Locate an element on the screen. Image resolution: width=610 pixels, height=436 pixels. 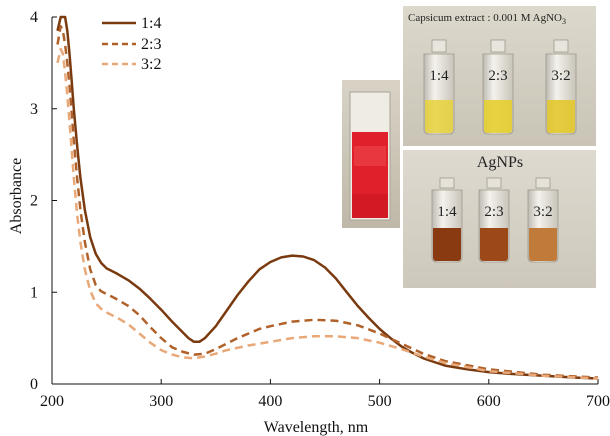
cuvette-photo is located at coordinates (371, 154).